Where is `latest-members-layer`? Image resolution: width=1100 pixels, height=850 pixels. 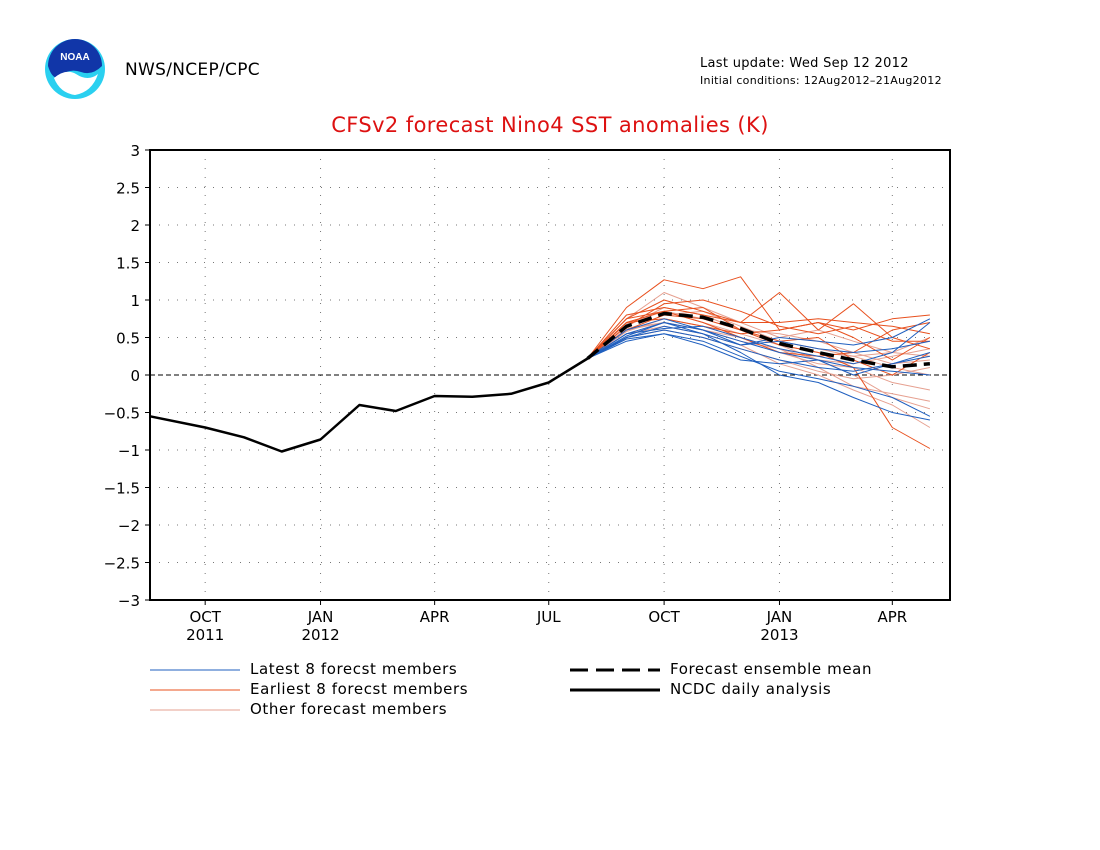
latest-members-layer is located at coordinates (759, 369).